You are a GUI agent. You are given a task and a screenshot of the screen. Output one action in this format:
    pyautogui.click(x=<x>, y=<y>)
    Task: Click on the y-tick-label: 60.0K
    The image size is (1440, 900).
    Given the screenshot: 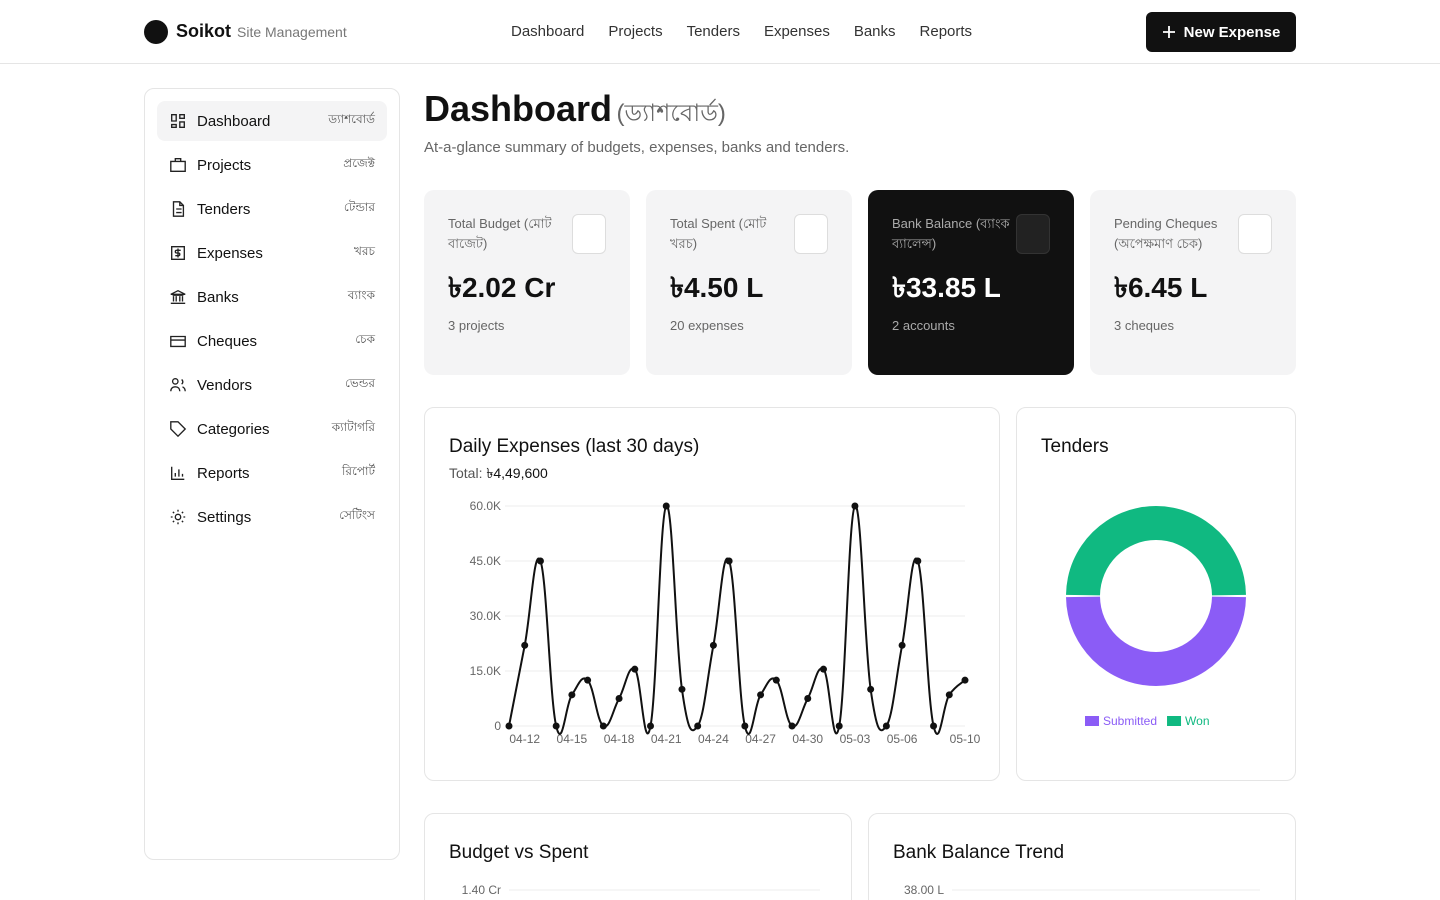 What is the action you would take?
    pyautogui.click(x=485, y=506)
    